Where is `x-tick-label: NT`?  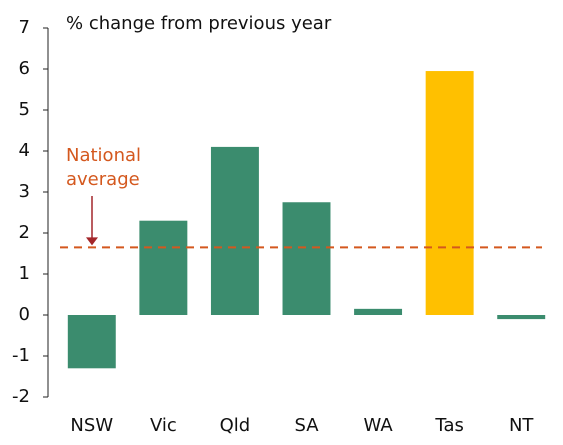
x-tick-label: NT is located at coordinates (521, 425).